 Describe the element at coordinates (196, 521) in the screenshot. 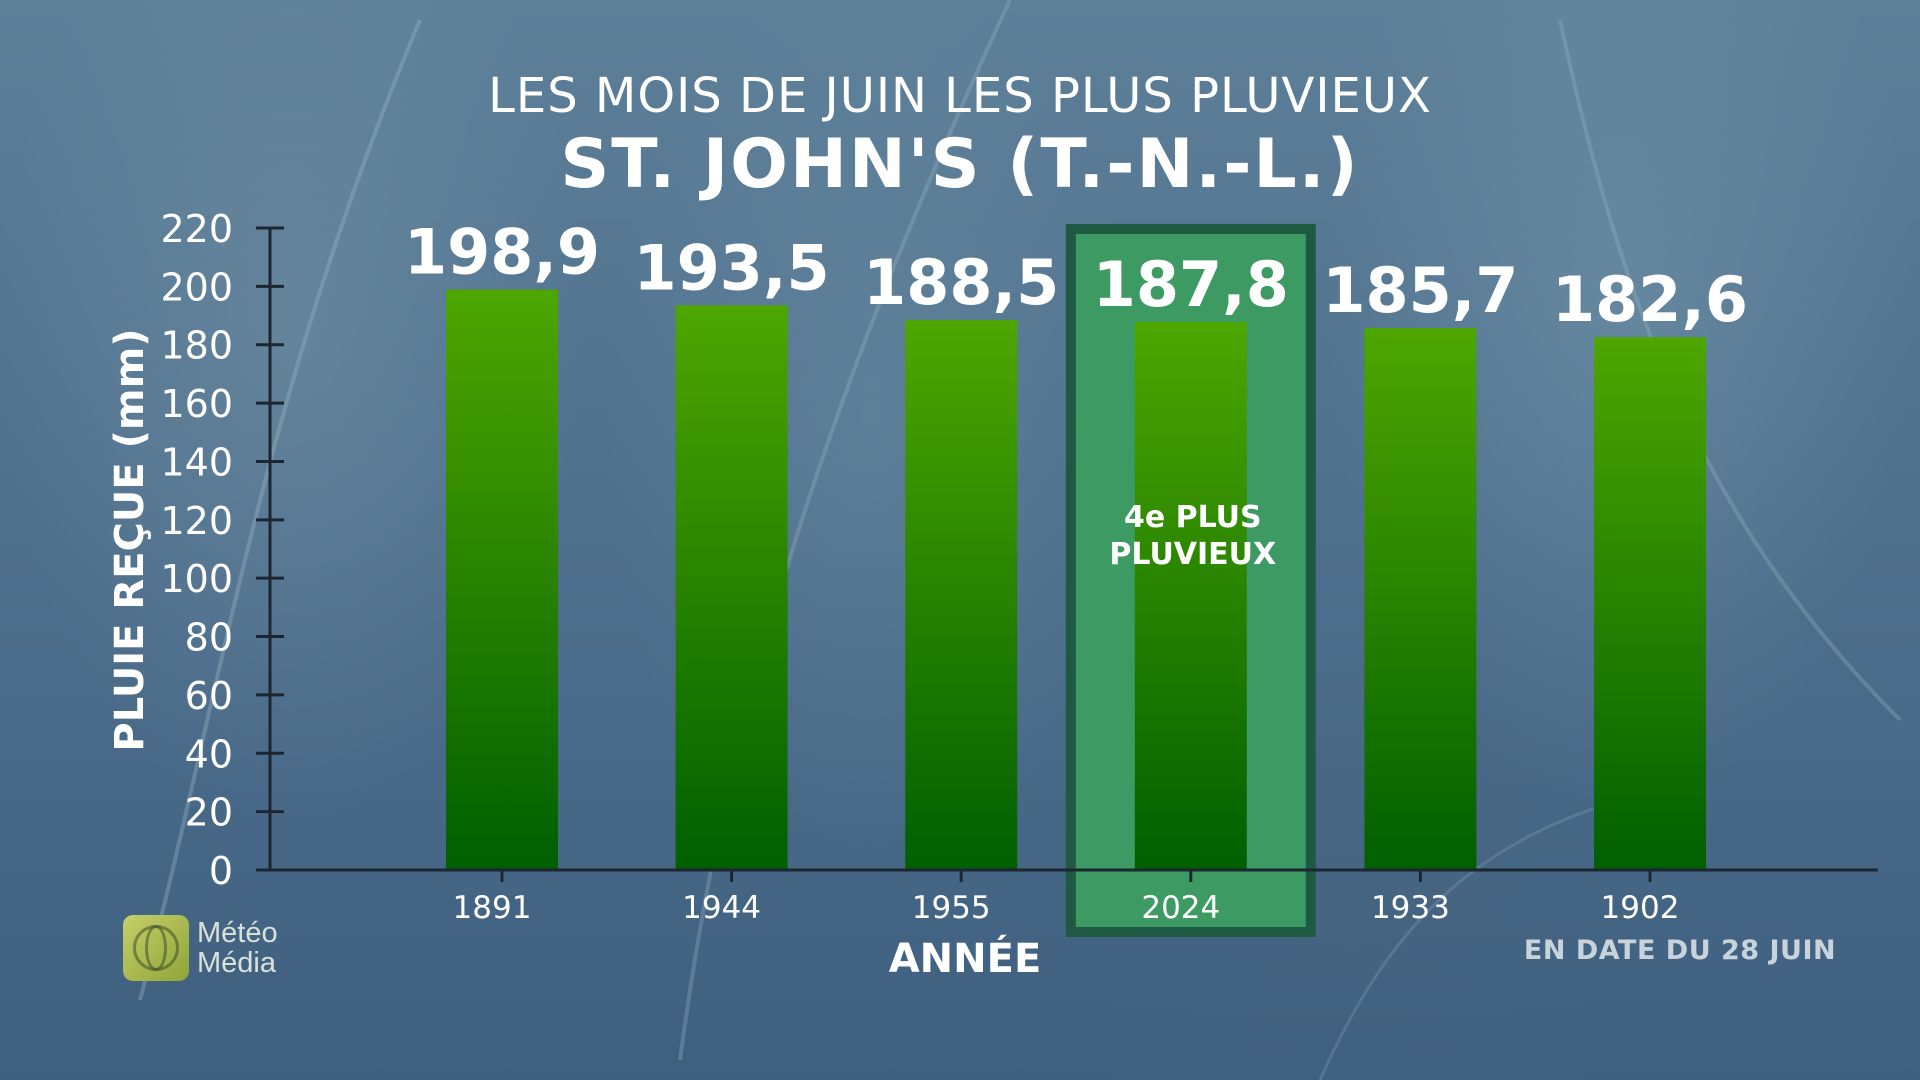

I see `y-tick-label-120: 120` at that location.